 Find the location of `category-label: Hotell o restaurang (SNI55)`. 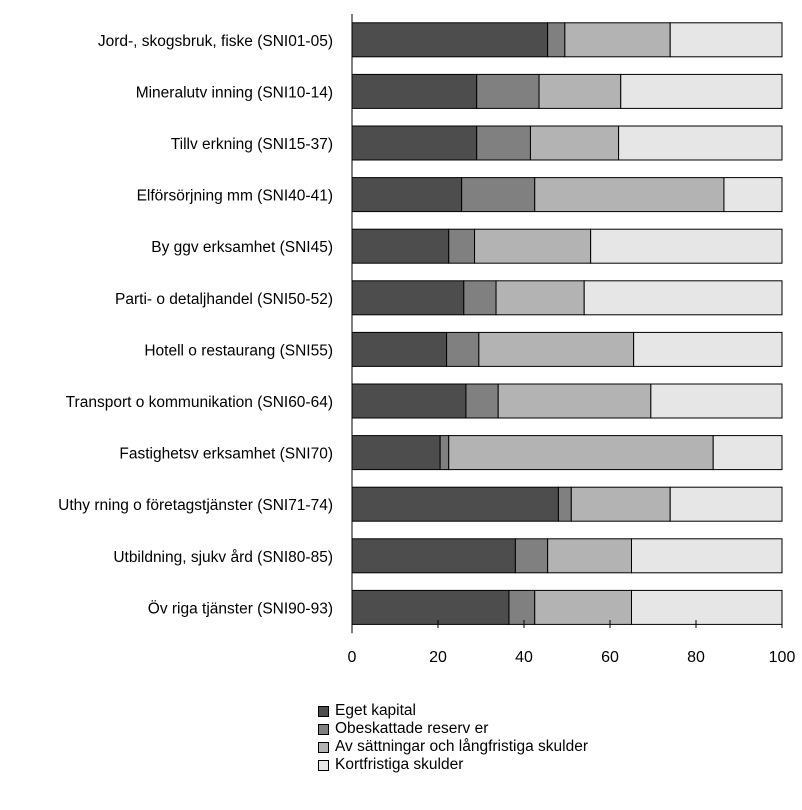

category-label: Hotell o restaurang (SNI55) is located at coordinates (238, 350).